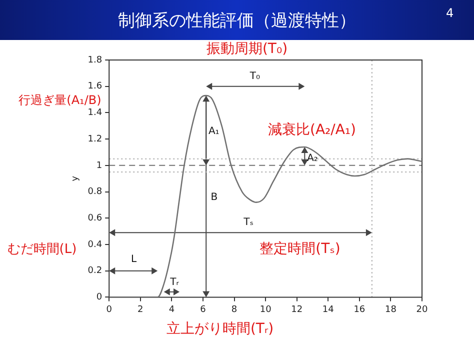 The width and height of the screenshot is (474, 355). Describe the element at coordinates (95, 113) in the screenshot. I see `y-tick-label: 1.4` at that location.